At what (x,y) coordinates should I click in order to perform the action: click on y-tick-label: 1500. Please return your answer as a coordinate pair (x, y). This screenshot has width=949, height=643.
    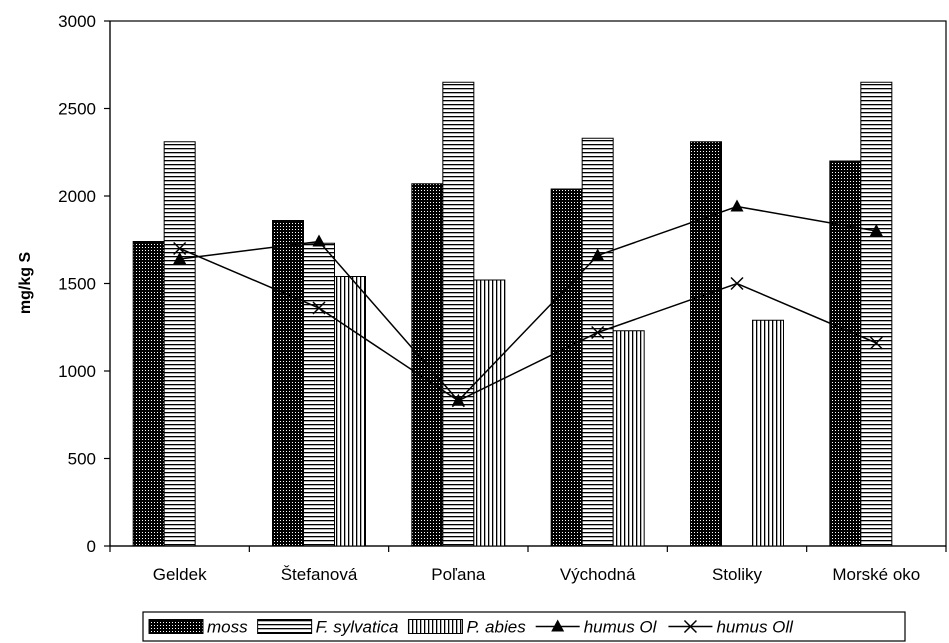
    Looking at the image, I should click on (77, 284).